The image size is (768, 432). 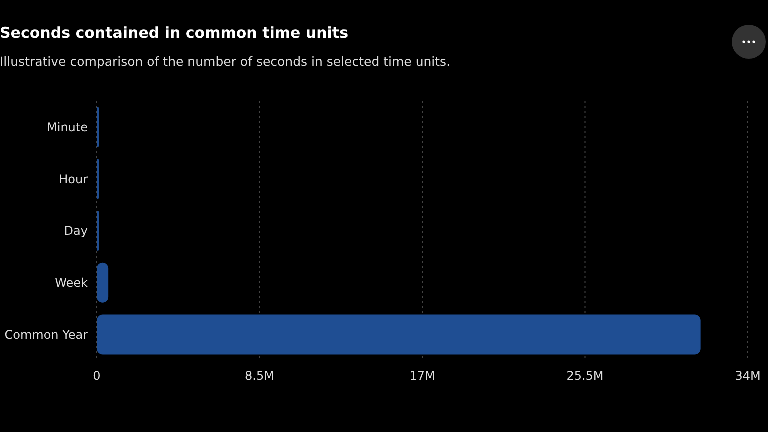 I want to click on x-tick-label: 17M, so click(x=423, y=376).